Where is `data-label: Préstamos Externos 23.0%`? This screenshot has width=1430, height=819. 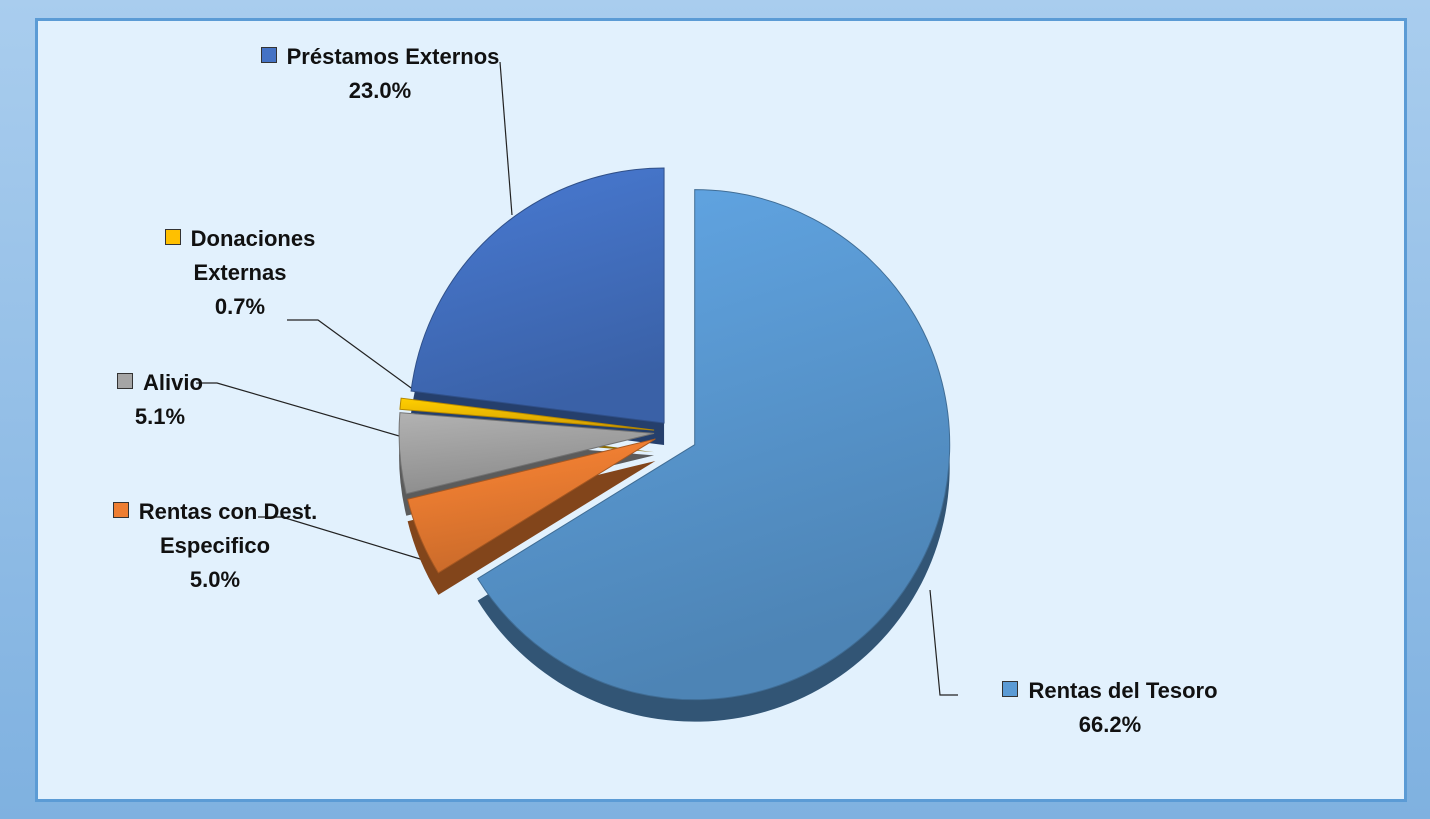 data-label: Préstamos Externos 23.0% is located at coordinates (380, 74).